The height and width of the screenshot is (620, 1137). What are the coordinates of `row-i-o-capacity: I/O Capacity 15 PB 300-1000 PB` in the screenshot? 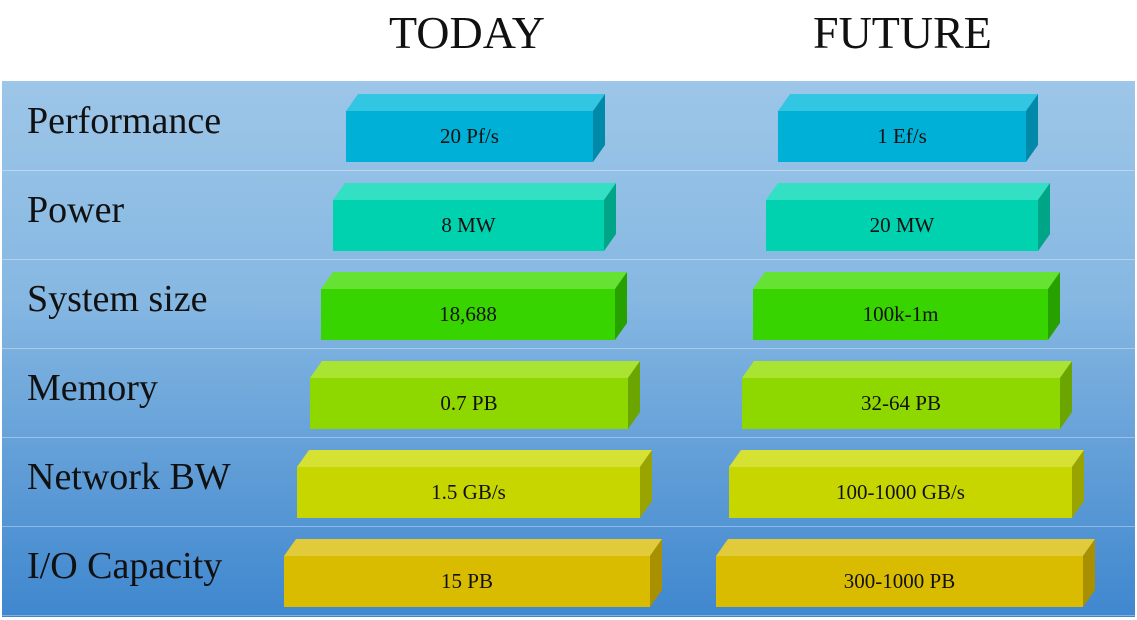 It's located at (568, 571).